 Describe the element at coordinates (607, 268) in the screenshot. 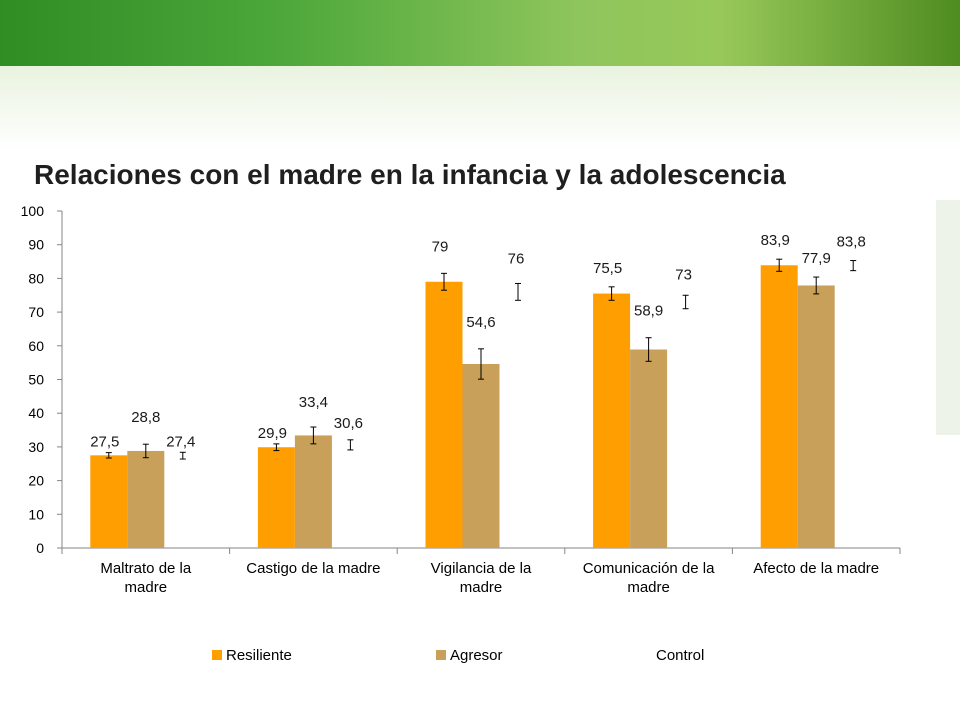

I see `data-label: 75,5` at that location.